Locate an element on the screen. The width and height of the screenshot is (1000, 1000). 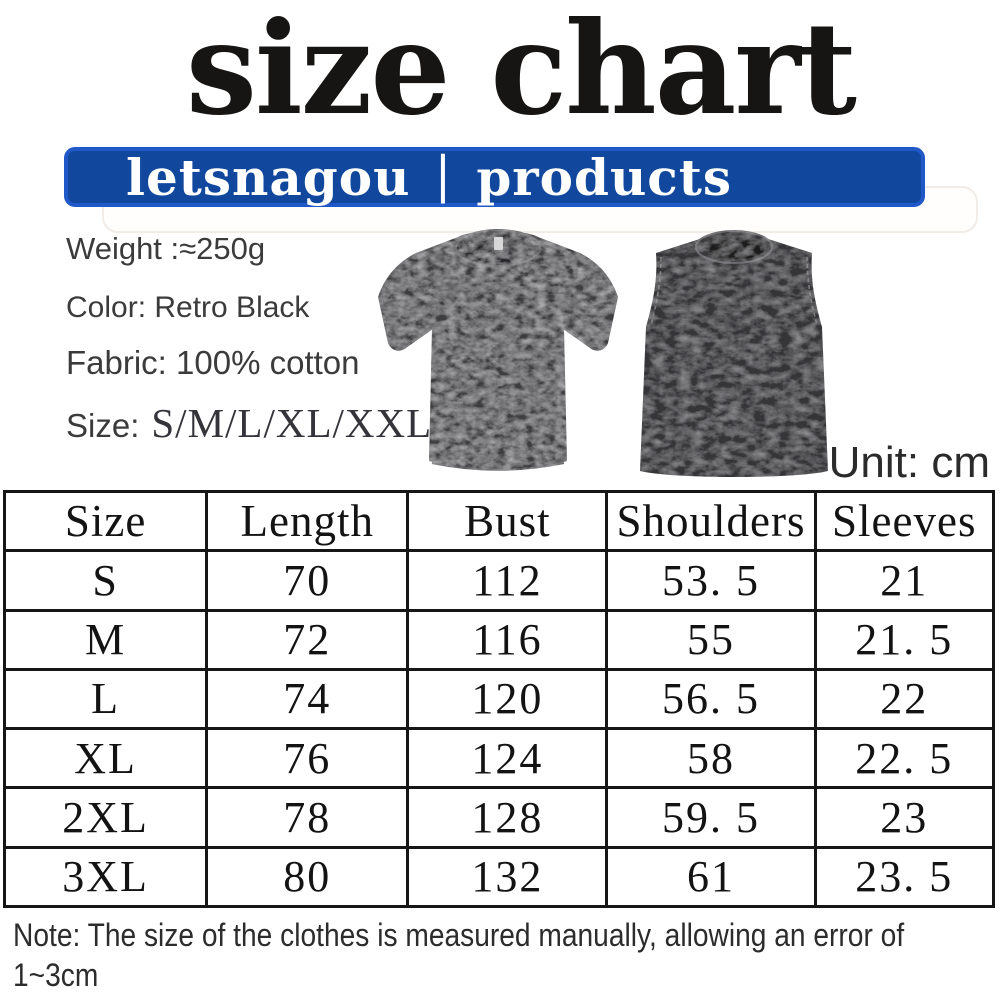
table-cell: 78 is located at coordinates (305, 817).